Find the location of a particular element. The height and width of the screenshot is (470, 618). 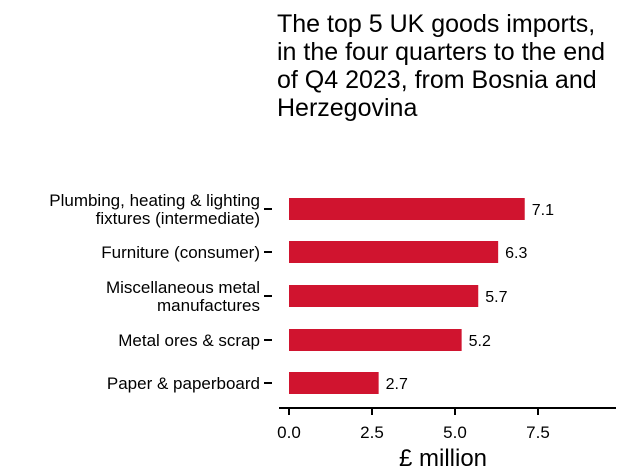

x-tick-label: 7.5 is located at coordinates (538, 432).